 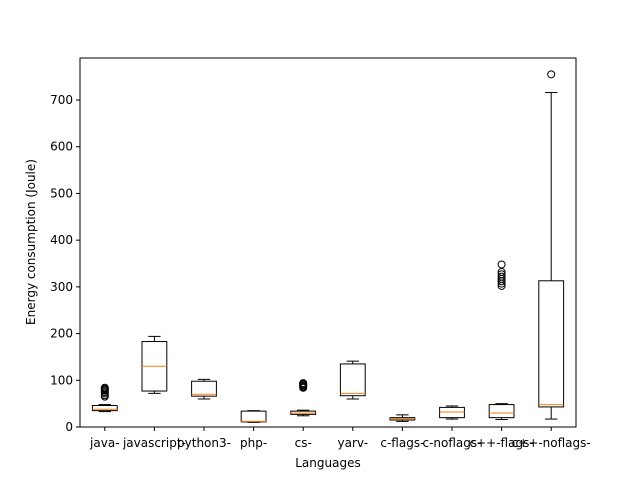 What do you see at coordinates (61, 100) in the screenshot?
I see `y-tick-label: 700` at bounding box center [61, 100].